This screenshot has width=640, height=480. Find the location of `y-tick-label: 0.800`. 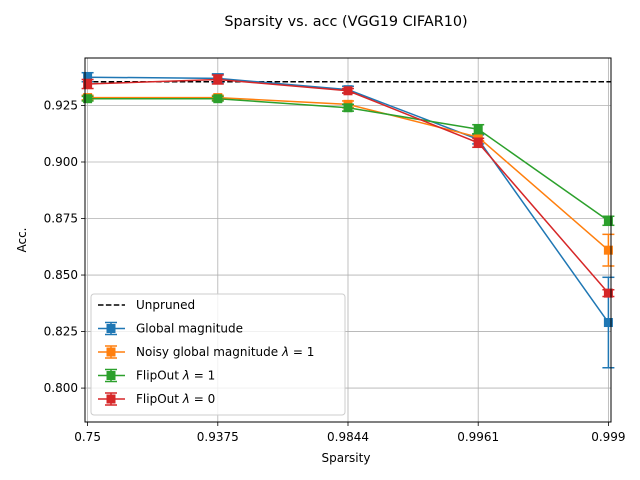

y-tick-label: 0.800 is located at coordinates (61, 388).